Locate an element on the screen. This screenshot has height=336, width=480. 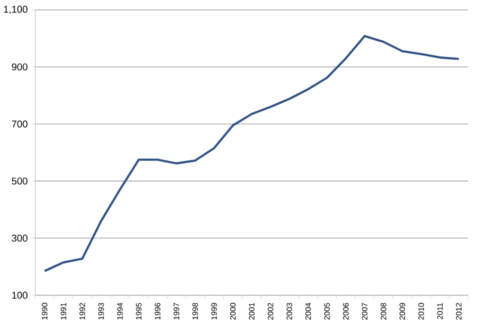
y-tick-label: 900 is located at coordinates (20, 67).